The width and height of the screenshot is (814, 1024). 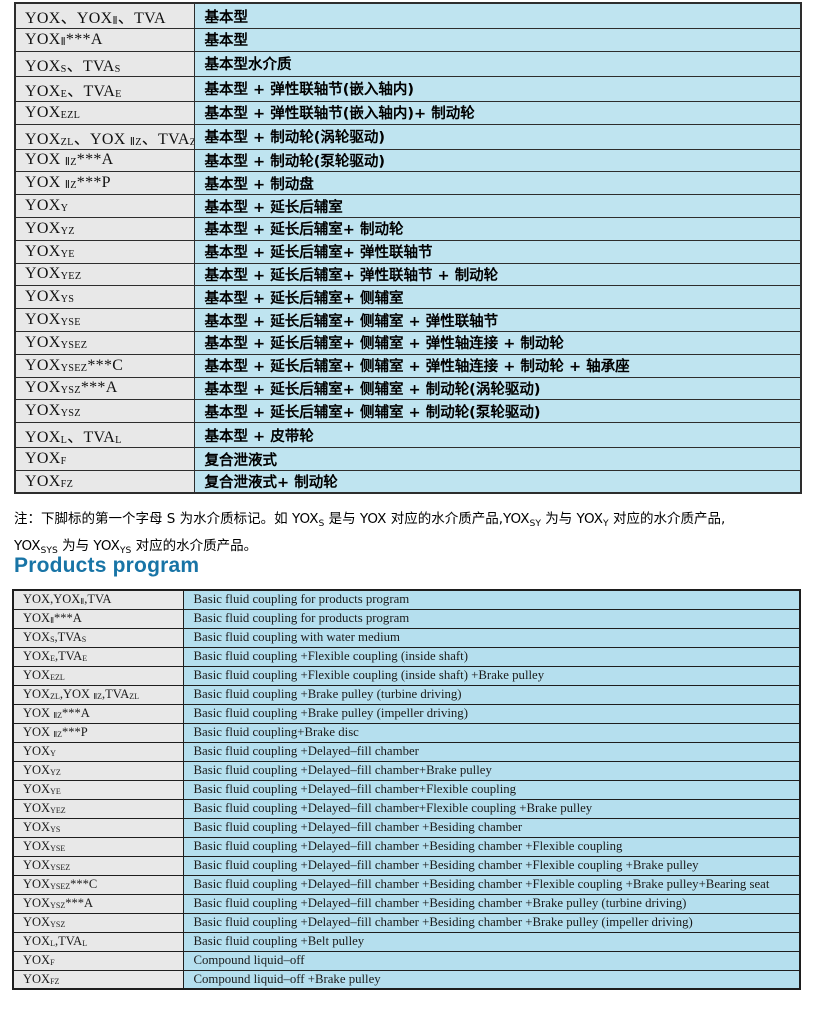 I want to click on table-row: YOXL、TVAL 基本型 + 皮带轮, so click(x=408, y=435).